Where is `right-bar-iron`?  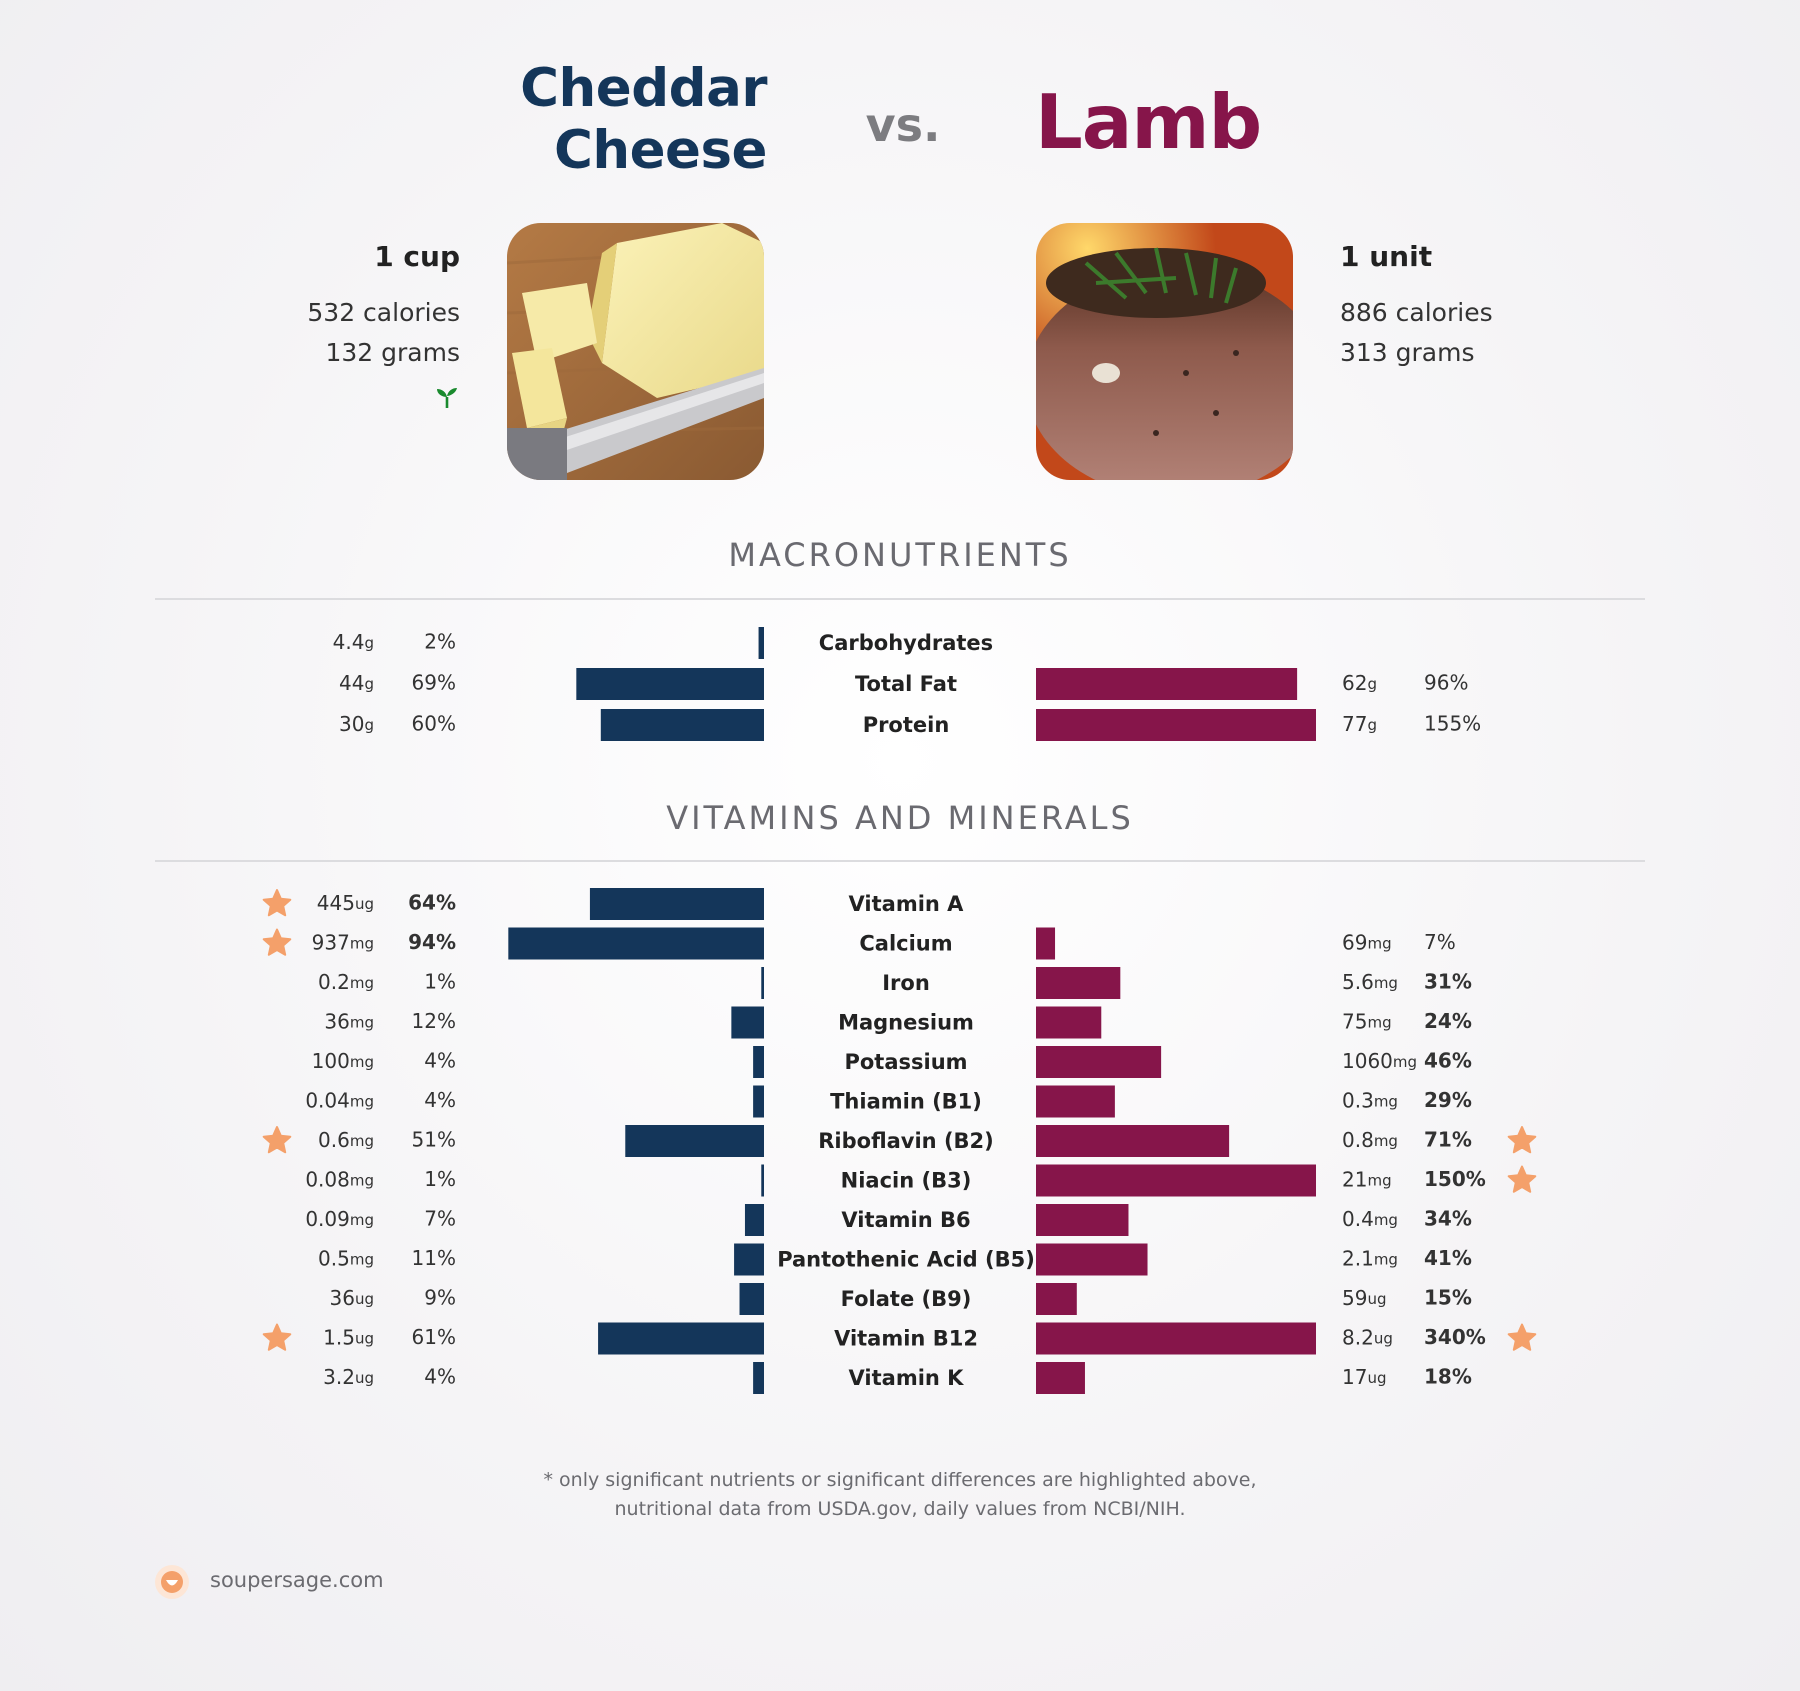 right-bar-iron is located at coordinates (1078, 983).